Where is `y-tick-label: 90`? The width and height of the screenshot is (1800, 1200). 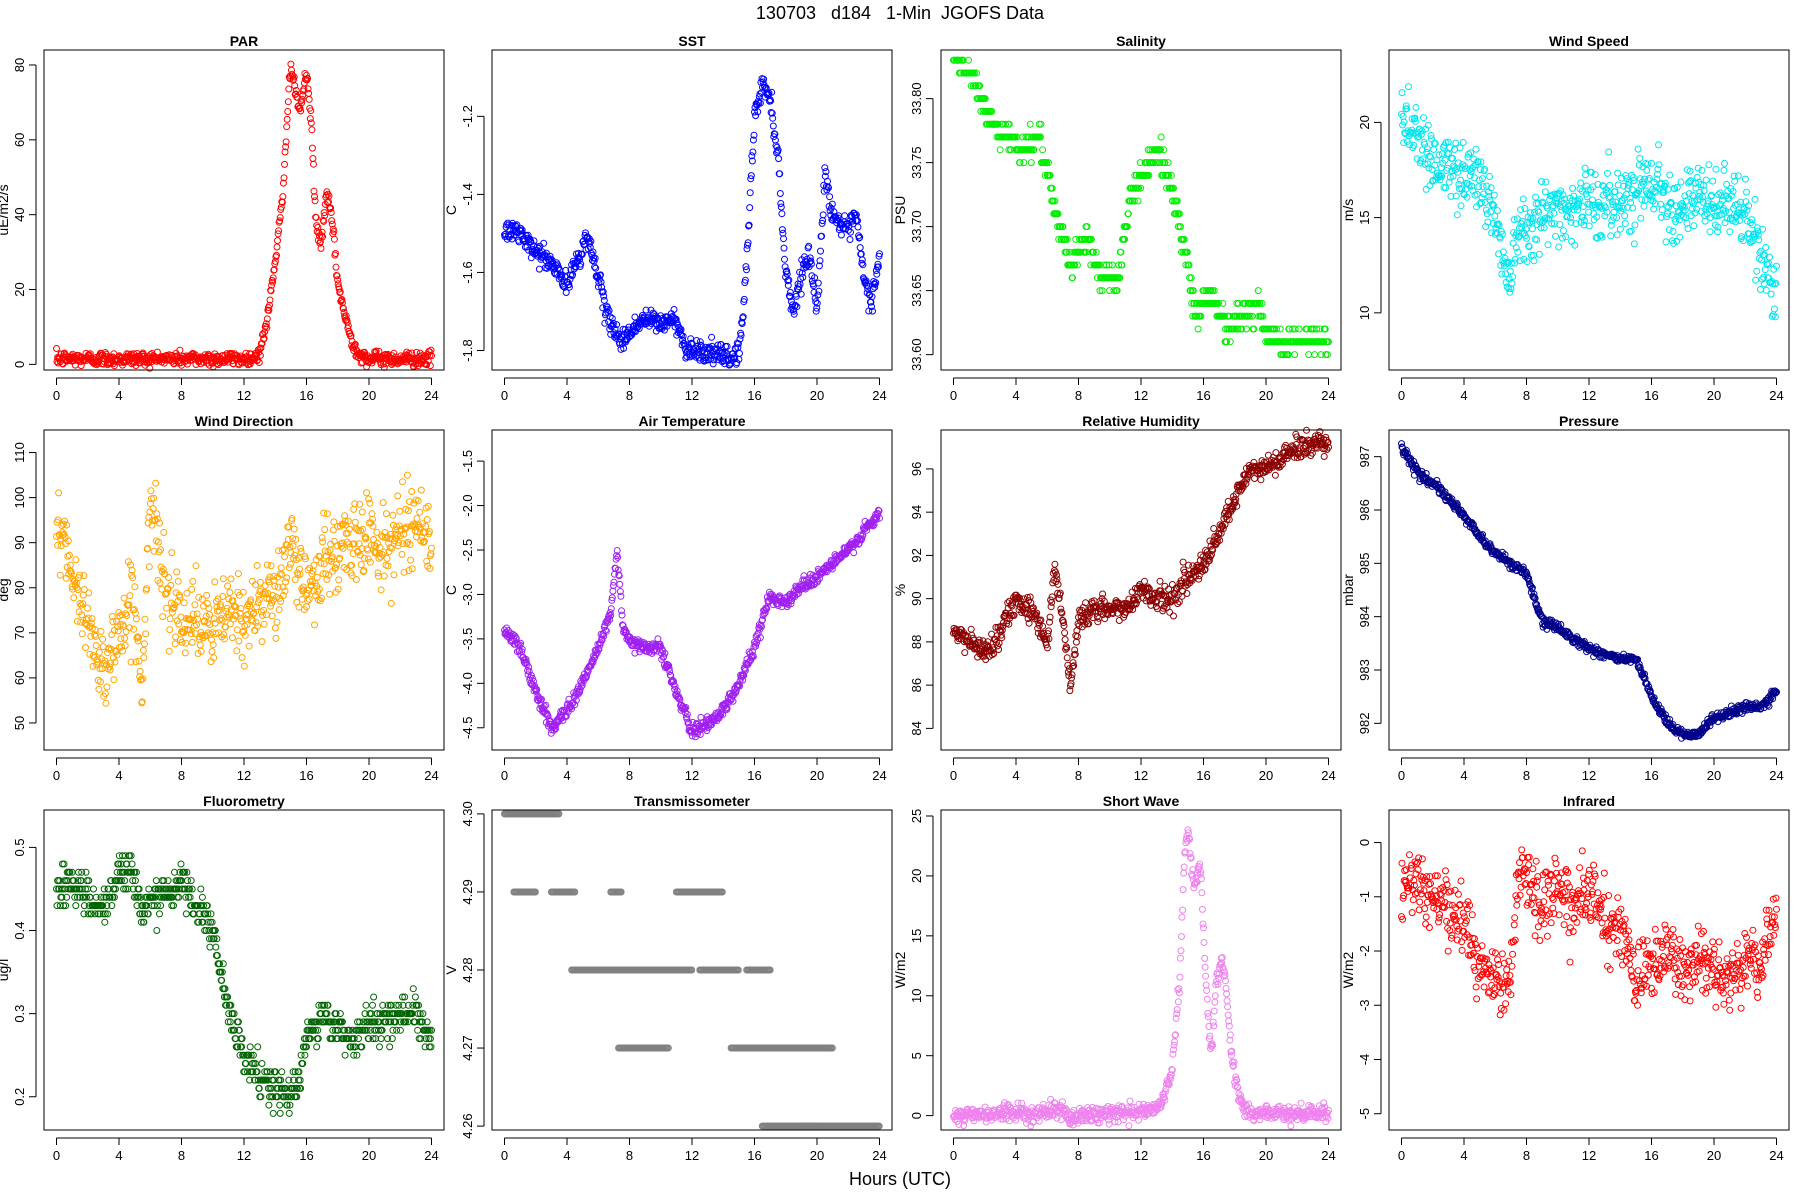
y-tick-label: 90 is located at coordinates (19, 542).